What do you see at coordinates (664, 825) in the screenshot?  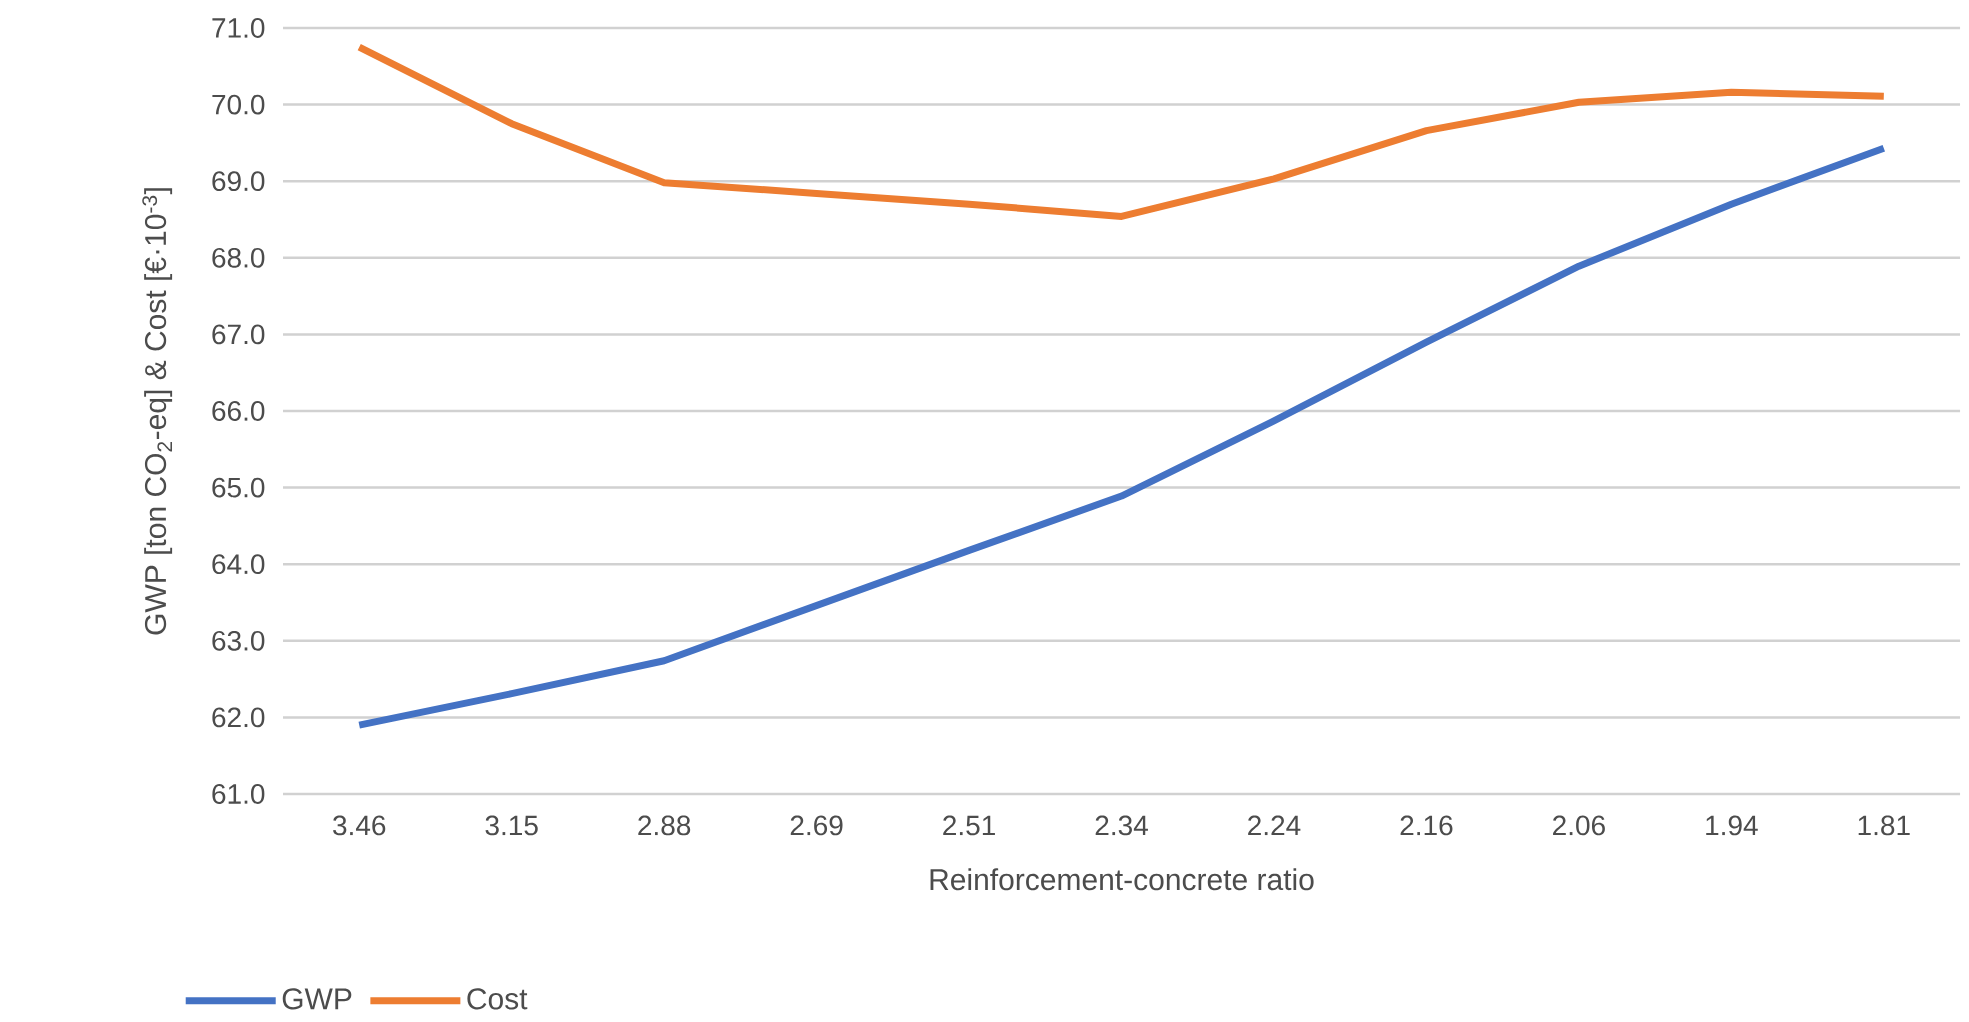 I see `x-tick-label: 2.88` at bounding box center [664, 825].